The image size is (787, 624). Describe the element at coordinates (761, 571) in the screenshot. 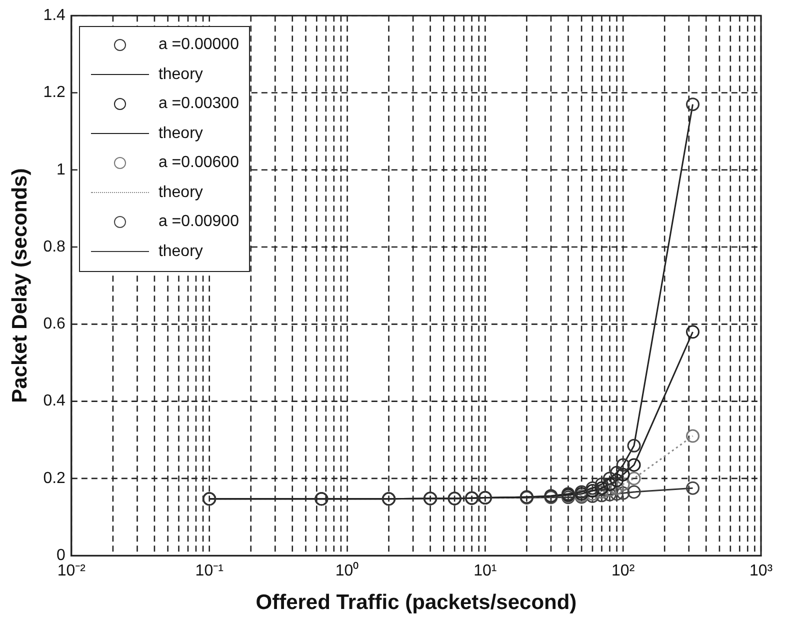

I see `x-tick-label: 10³` at that location.